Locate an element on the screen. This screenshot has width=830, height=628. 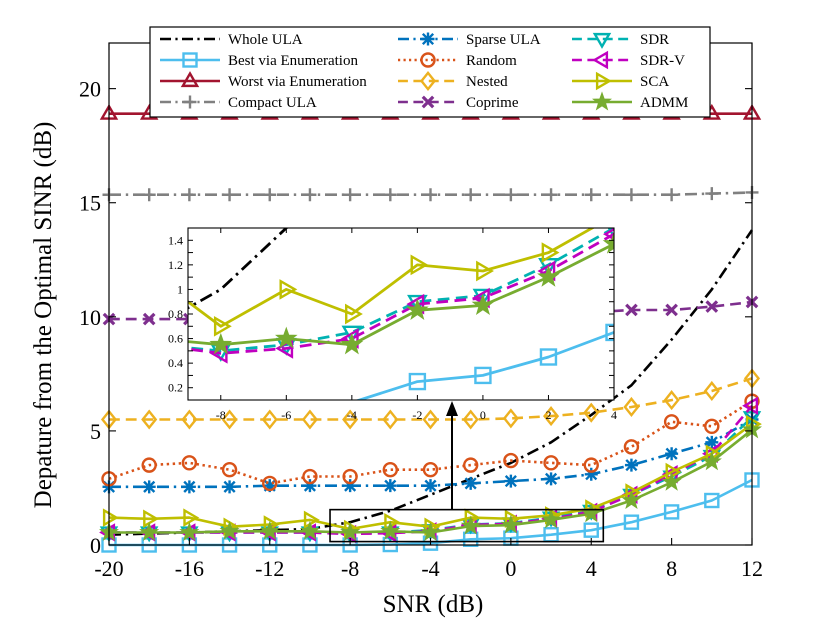
inset-x-tick-label: -2 is located at coordinates (417, 415).